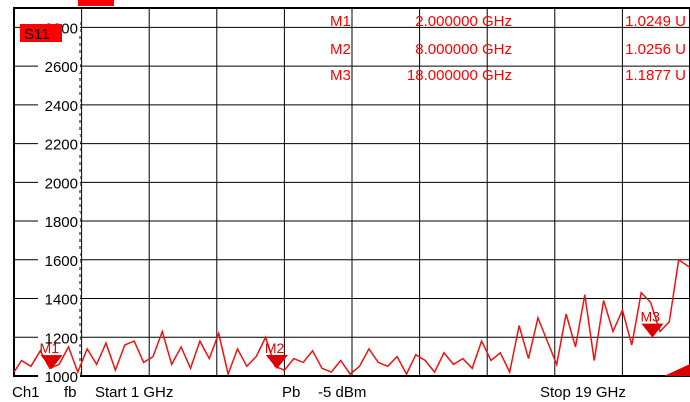  Describe the element at coordinates (459, 75) in the screenshot. I see `marker-3-frequency: 18.000000 GHz` at that location.